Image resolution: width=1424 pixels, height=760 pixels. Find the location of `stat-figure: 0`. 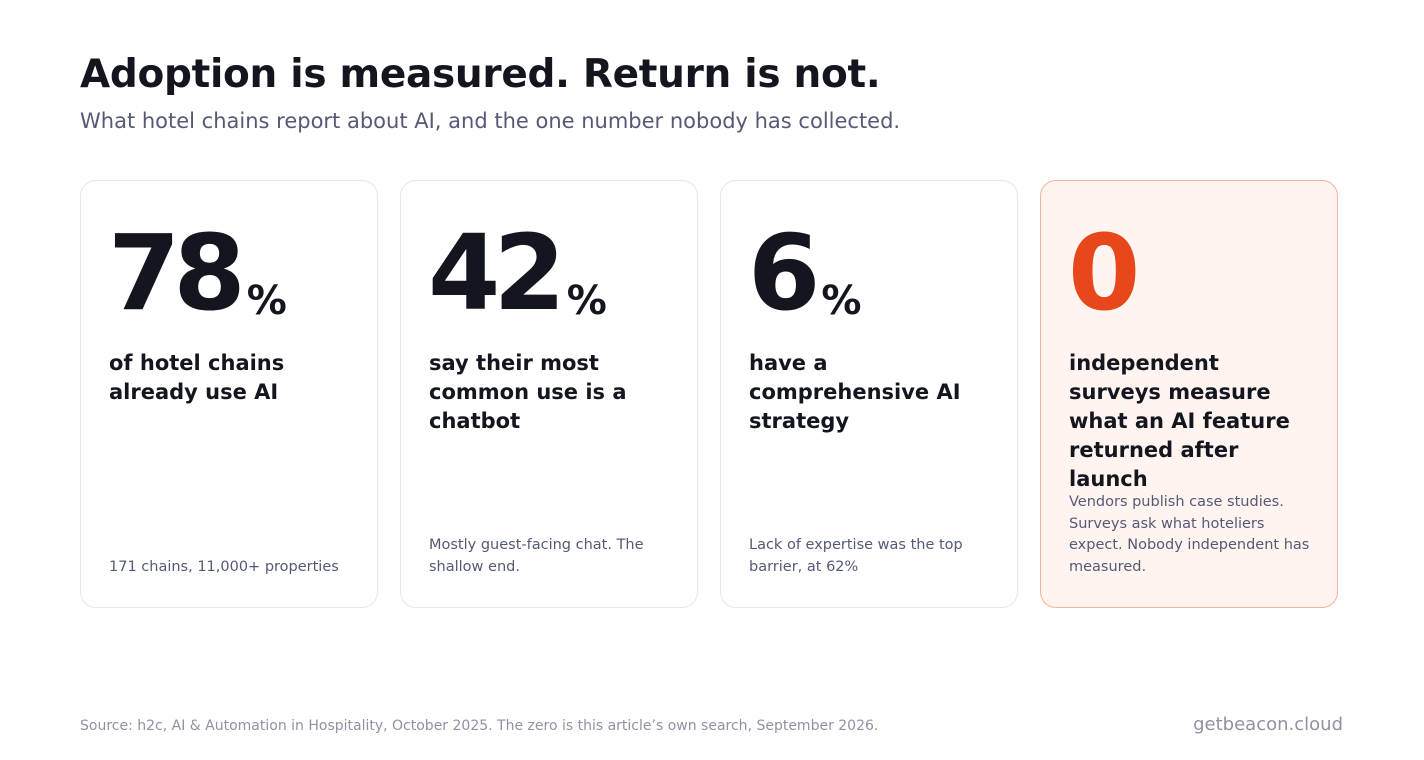

stat-figure: 0 is located at coordinates (1104, 270).